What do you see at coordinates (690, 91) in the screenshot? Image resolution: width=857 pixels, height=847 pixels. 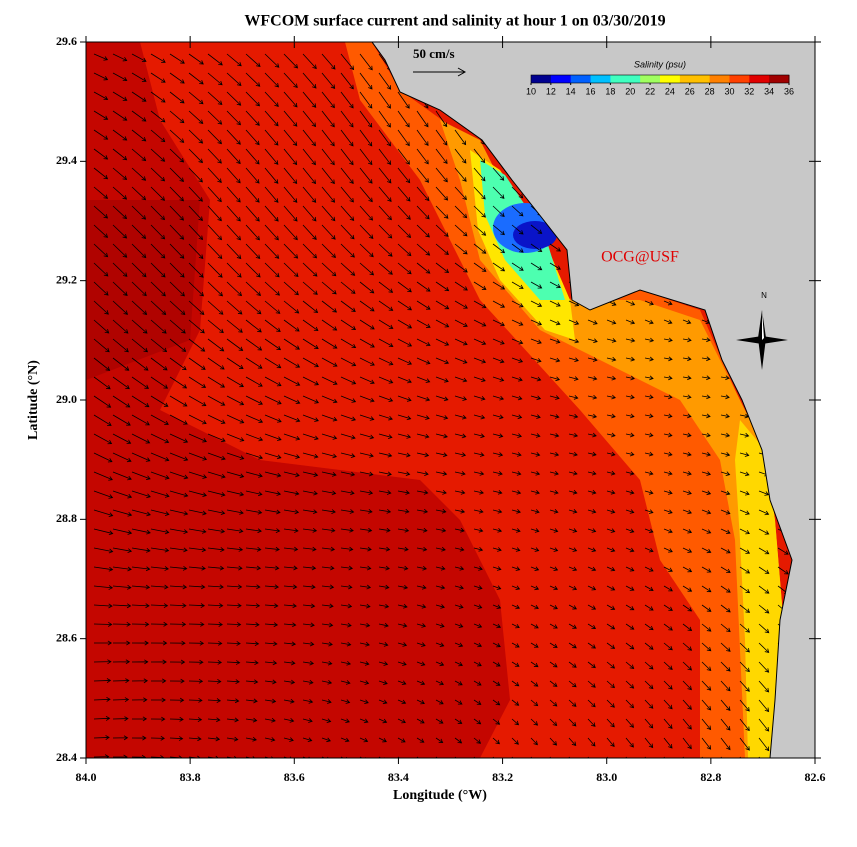 I see `colorbar-tick-label: 26` at bounding box center [690, 91].